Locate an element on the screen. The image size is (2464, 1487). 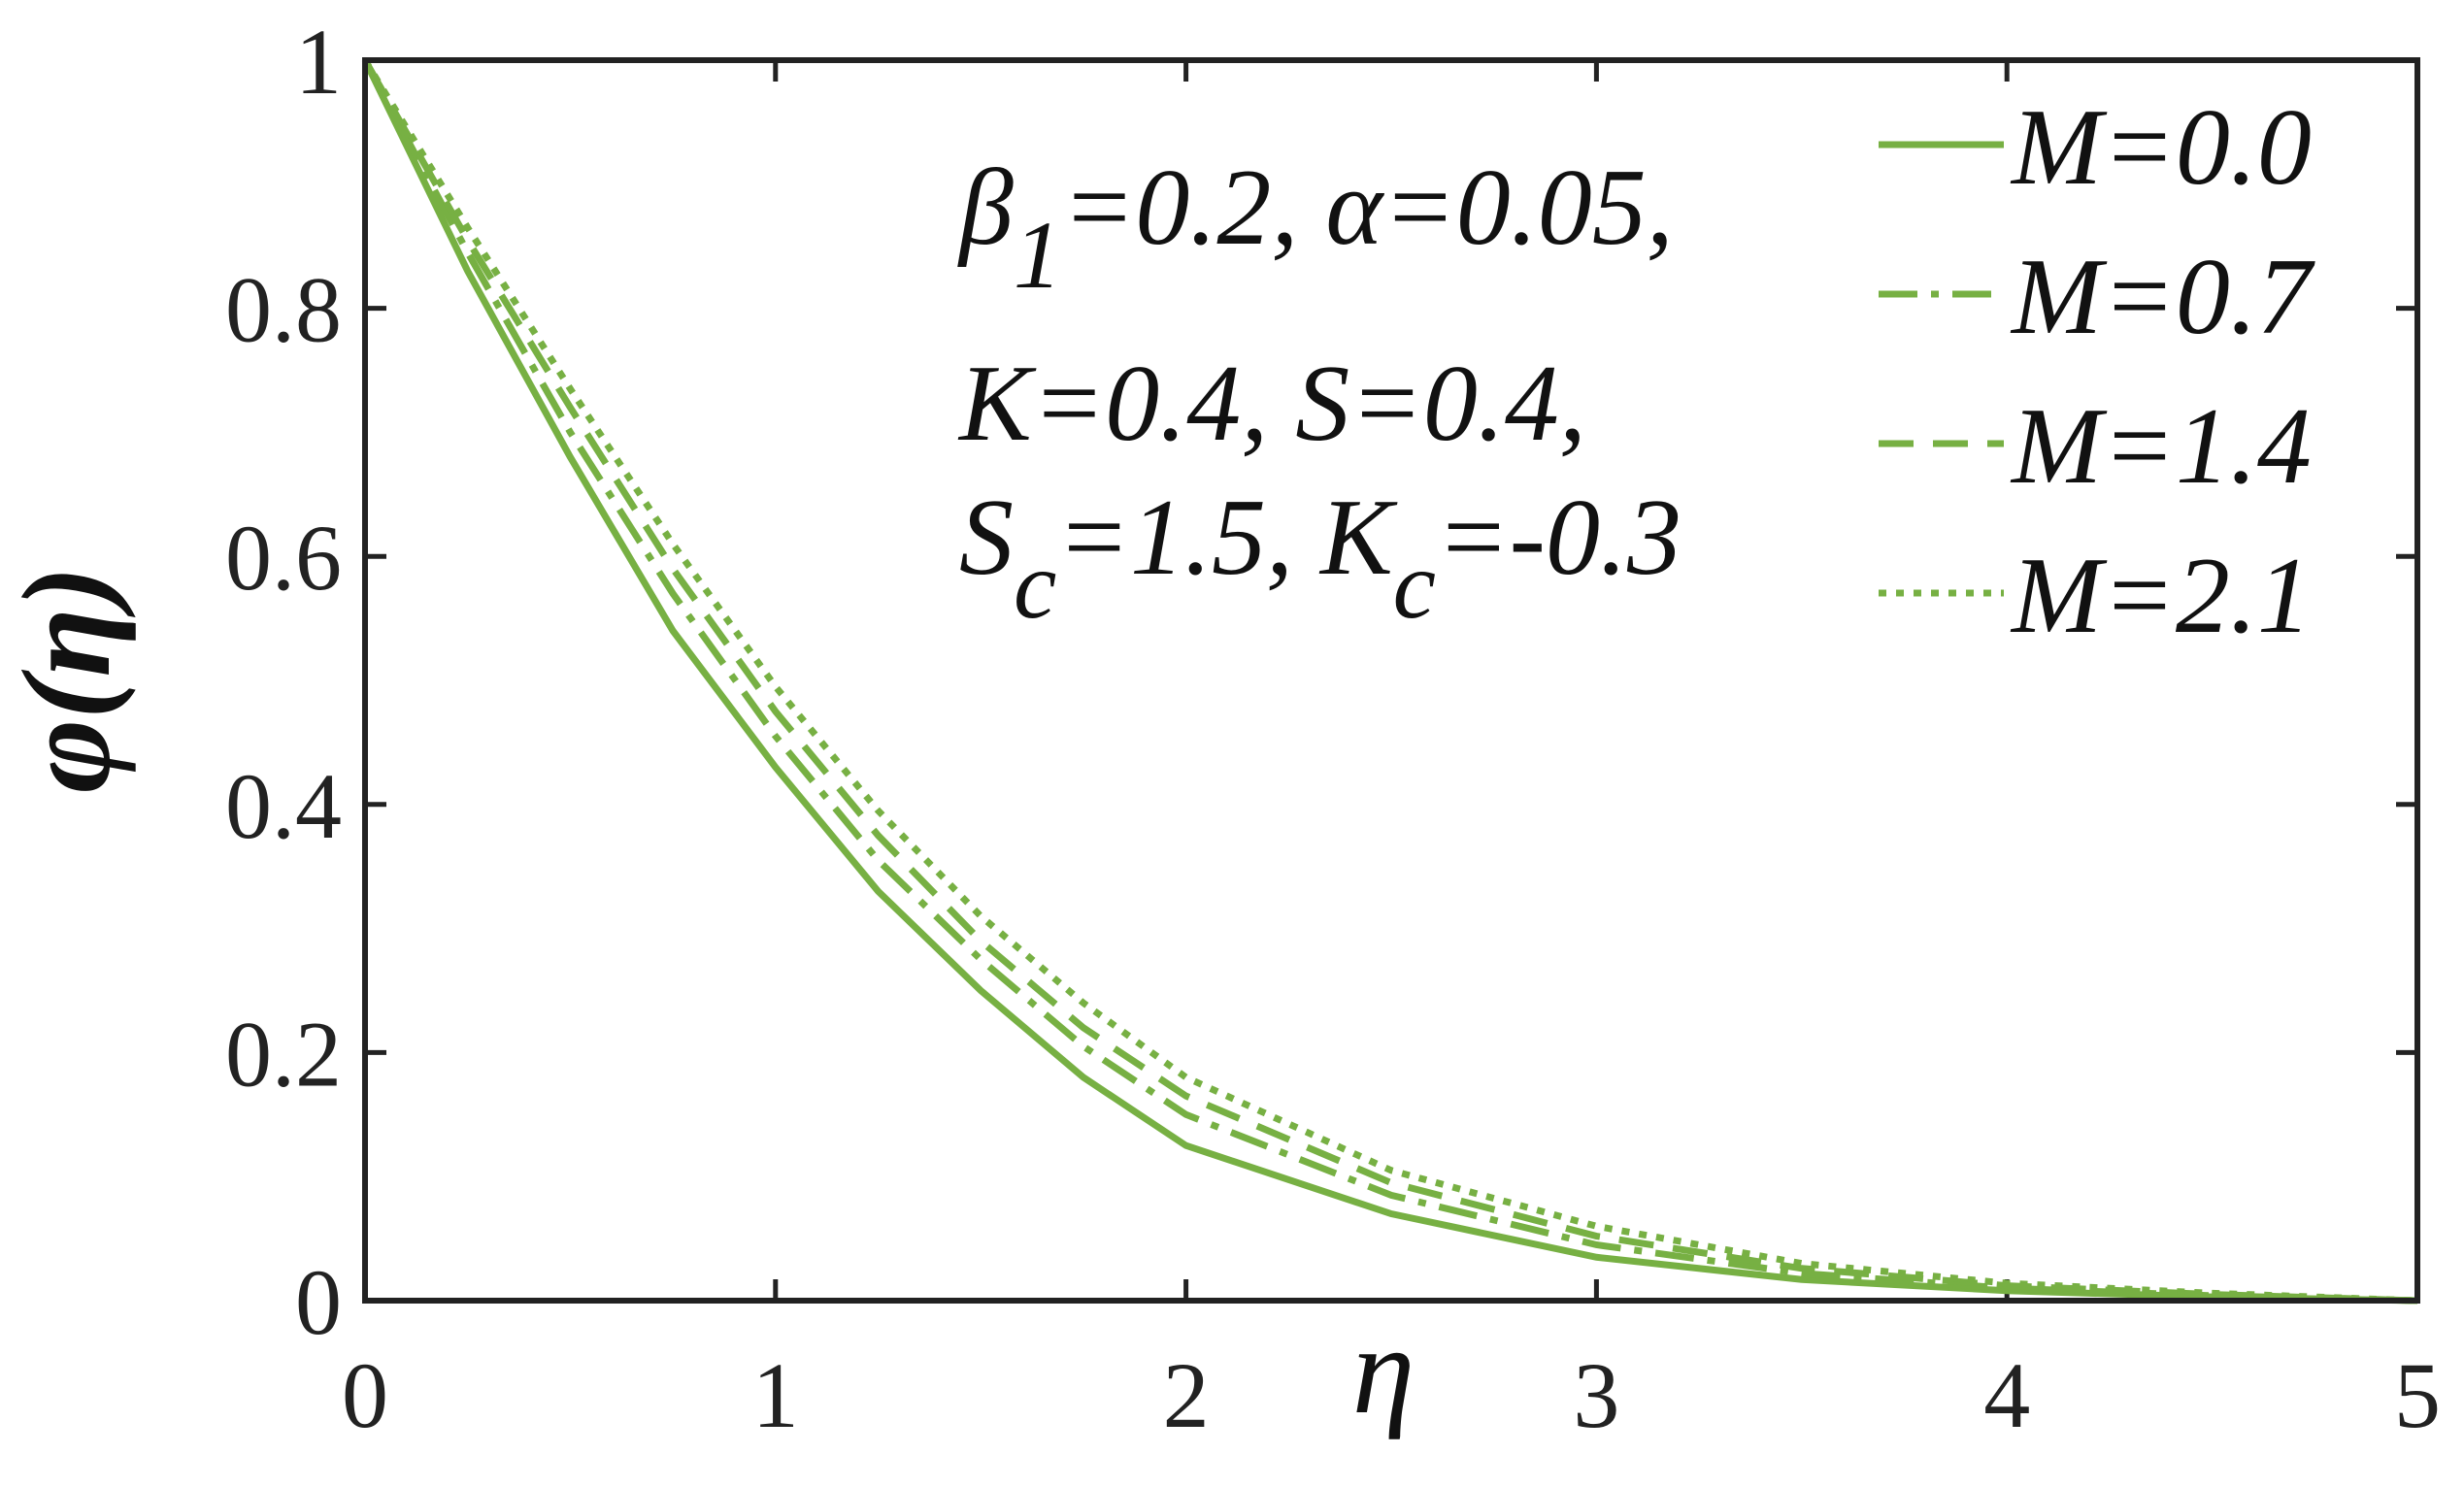
y-tick-label: 1 is located at coordinates (318, 62).